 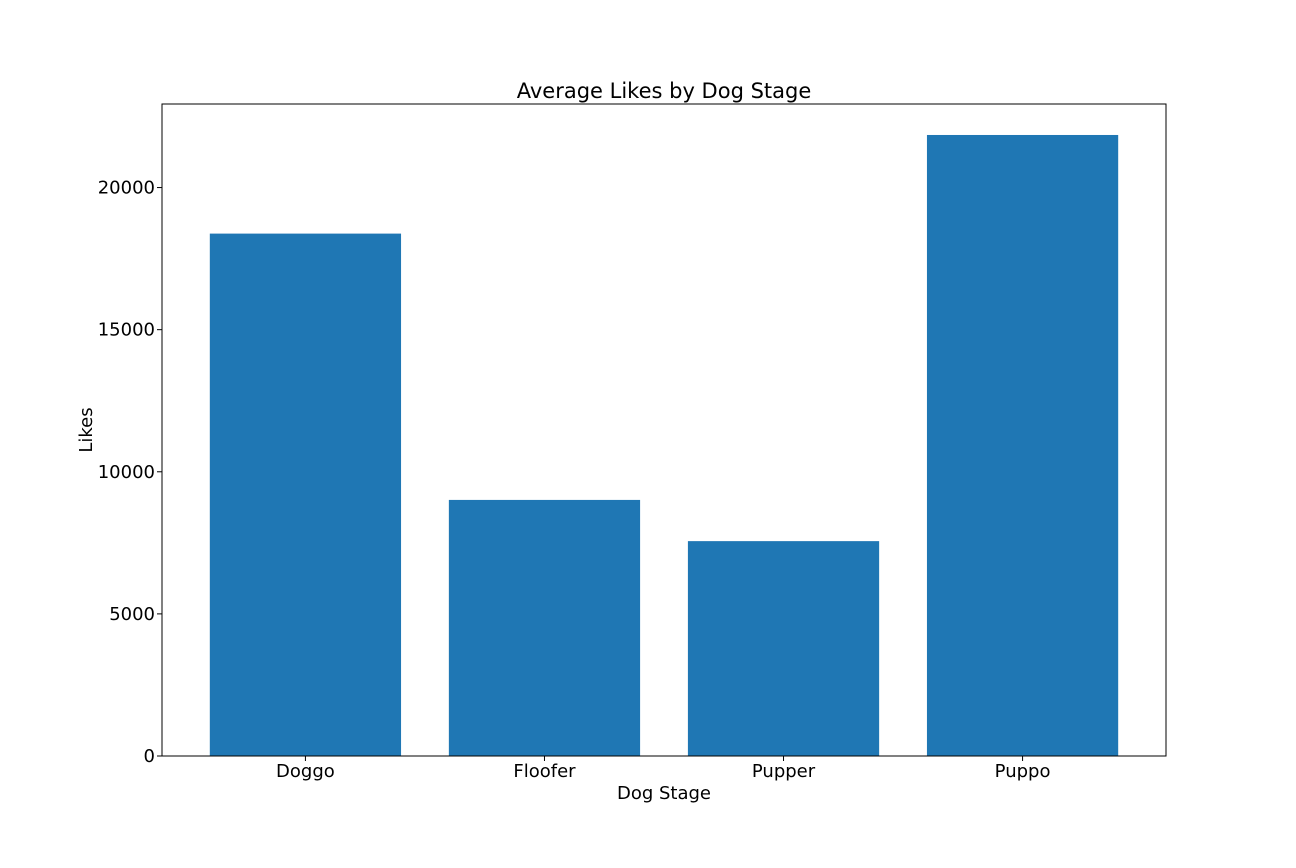 I want to click on bar-floofer, so click(x=544, y=627).